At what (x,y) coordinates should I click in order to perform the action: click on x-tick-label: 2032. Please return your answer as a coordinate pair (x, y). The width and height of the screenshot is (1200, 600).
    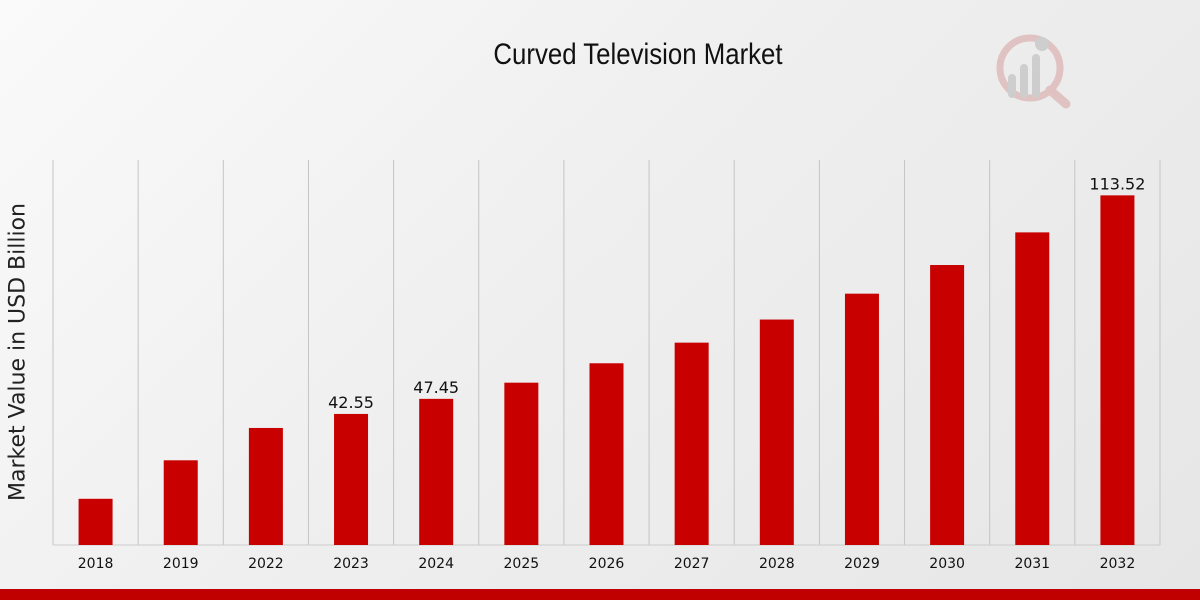
    Looking at the image, I should click on (1118, 564).